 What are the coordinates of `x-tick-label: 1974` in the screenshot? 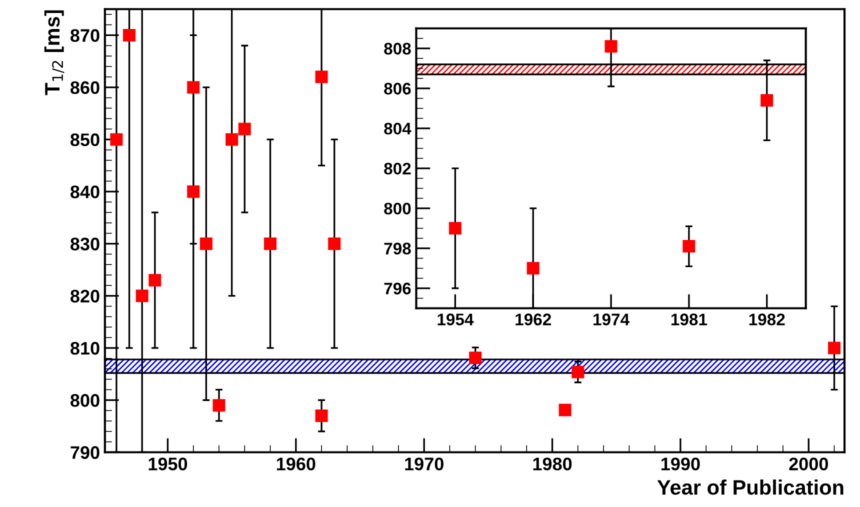 It's located at (612, 320).